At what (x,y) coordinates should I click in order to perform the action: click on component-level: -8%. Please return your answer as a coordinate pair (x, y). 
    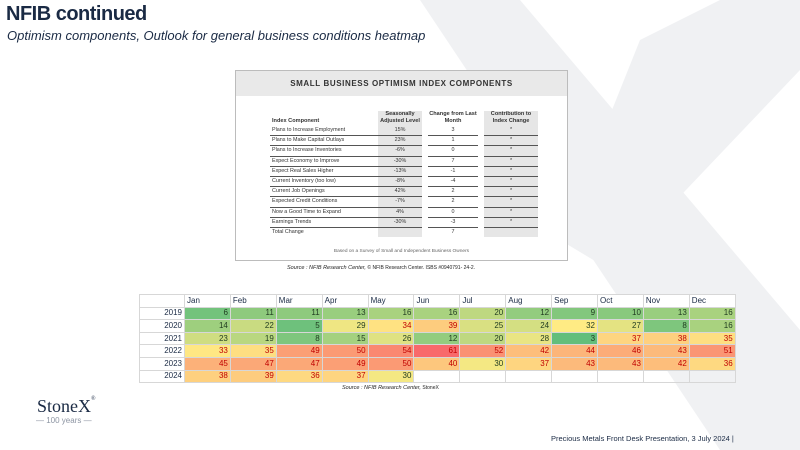
    Looking at the image, I should click on (400, 182).